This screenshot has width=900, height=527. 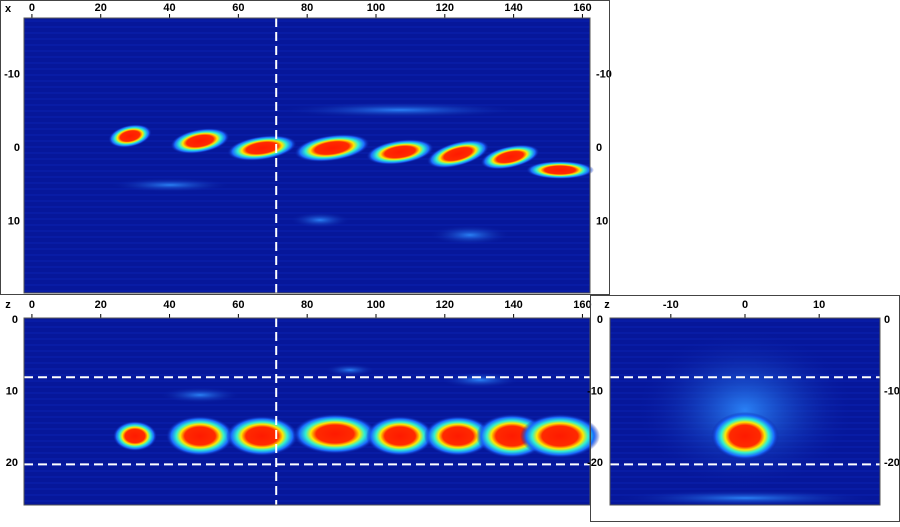 I want to click on image-panel, so click(x=745, y=412).